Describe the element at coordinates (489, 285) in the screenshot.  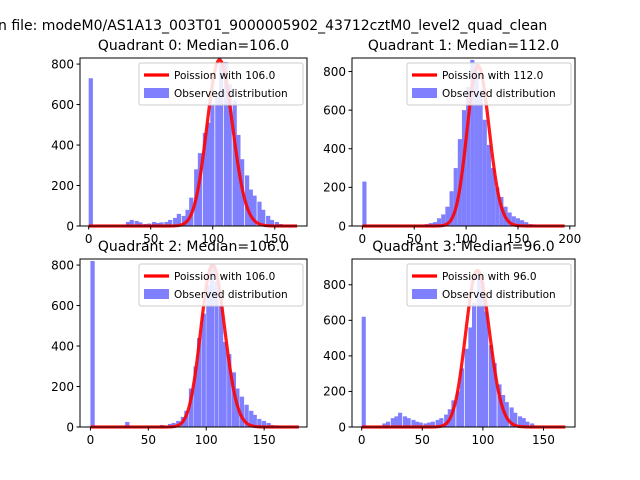
I see `legend: Poission with 96.0 Observed distribution` at that location.